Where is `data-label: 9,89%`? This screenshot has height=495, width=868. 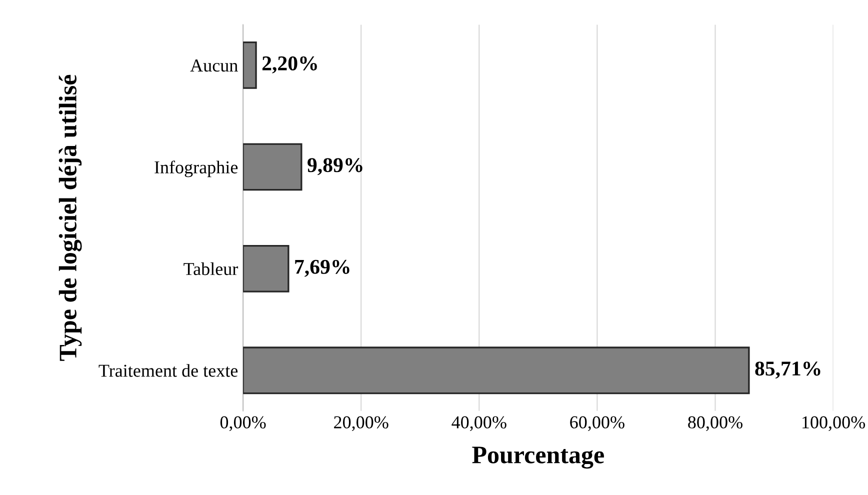
data-label: 9,89% is located at coordinates (335, 167).